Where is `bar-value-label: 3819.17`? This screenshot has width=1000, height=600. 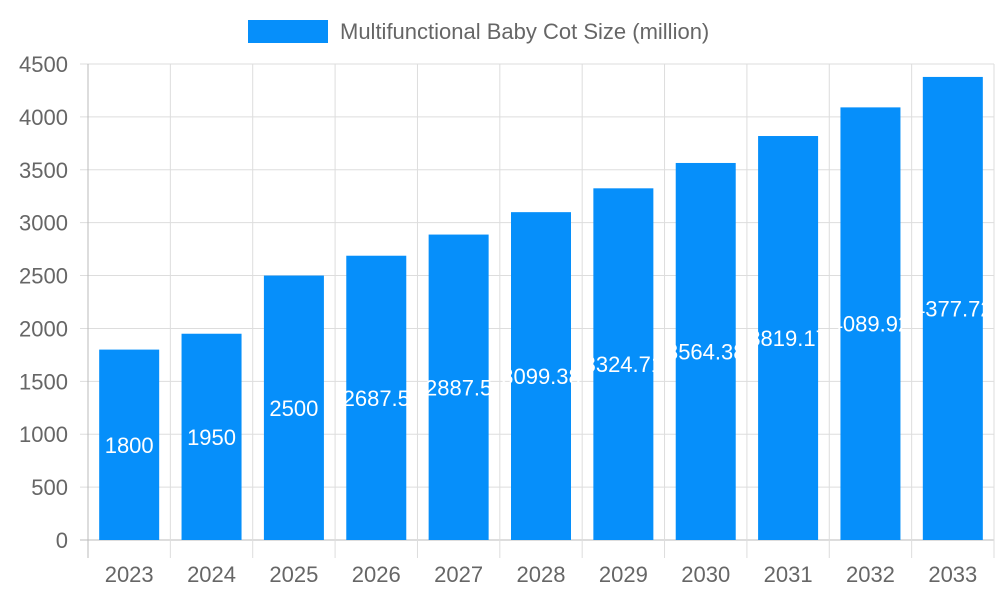
bar-value-label: 3819.17 is located at coordinates (788, 338).